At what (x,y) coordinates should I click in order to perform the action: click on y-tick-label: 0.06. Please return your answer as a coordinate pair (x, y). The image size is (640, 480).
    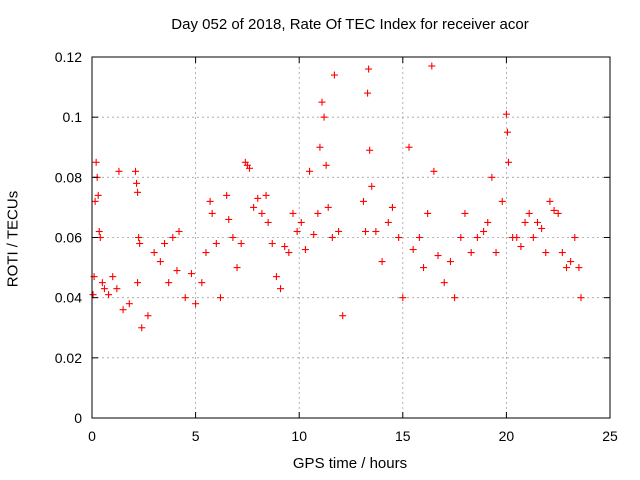
    Looking at the image, I should click on (68, 238).